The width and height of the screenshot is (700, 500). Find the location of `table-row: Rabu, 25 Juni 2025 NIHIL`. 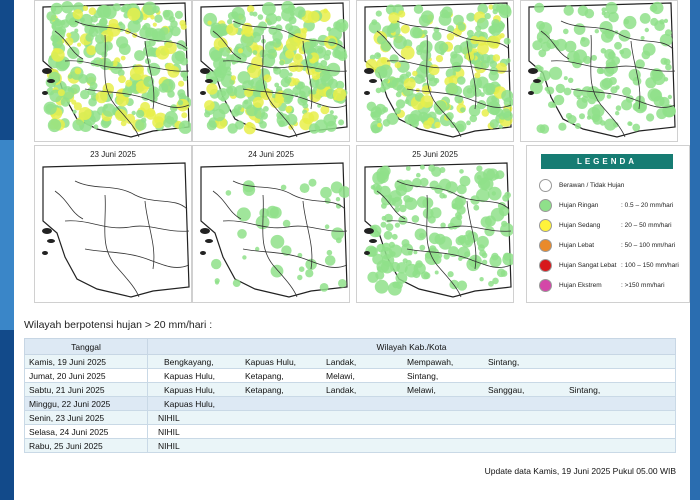

table-row: Rabu, 25 Juni 2025 NIHIL is located at coordinates (350, 445).